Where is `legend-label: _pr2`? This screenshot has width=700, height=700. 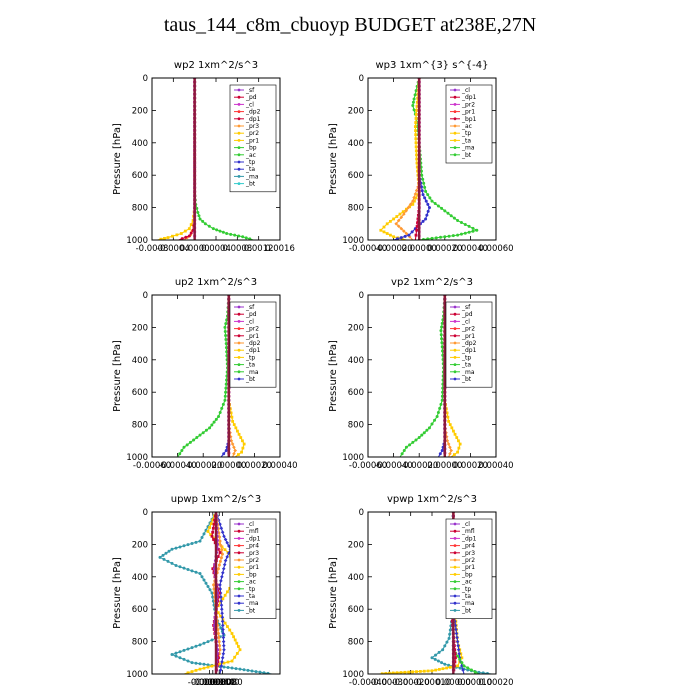
legend-label: _pr2 is located at coordinates (252, 560).